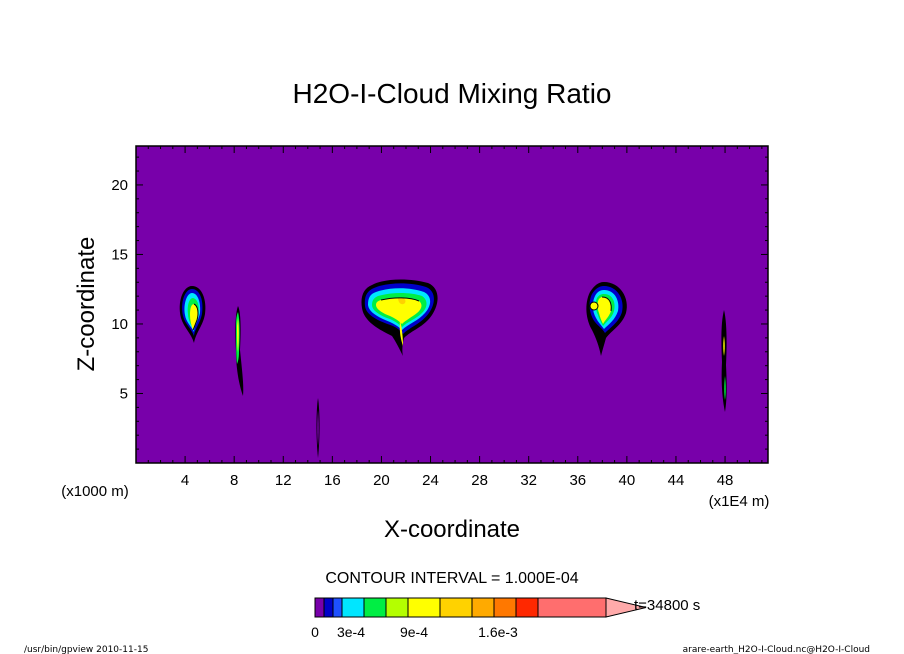  I want to click on chart-title: H2O-I-Cloud Mixing Ratio, so click(452, 93).